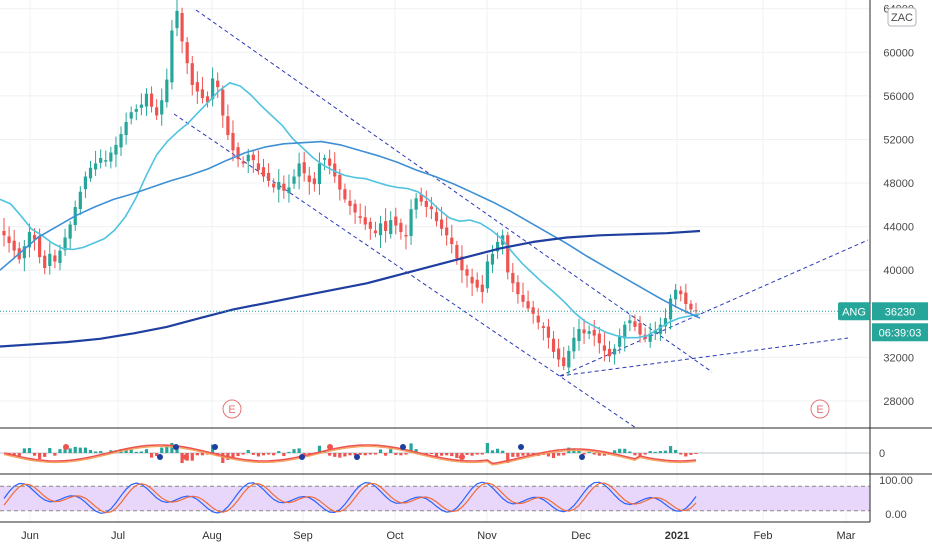 The width and height of the screenshot is (932, 550). Describe the element at coordinates (898, 402) in the screenshot. I see `y-tick-label: 28000` at that location.